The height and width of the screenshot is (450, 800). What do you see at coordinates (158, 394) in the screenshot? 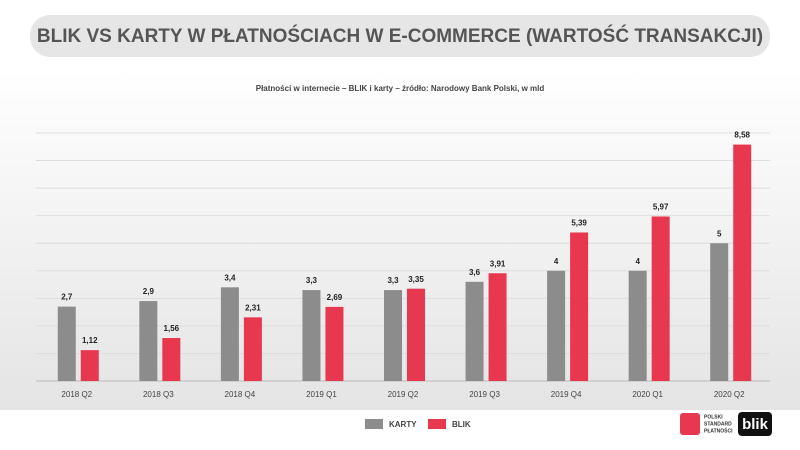
I see `x-tick-label: 2018 Q3` at bounding box center [158, 394].